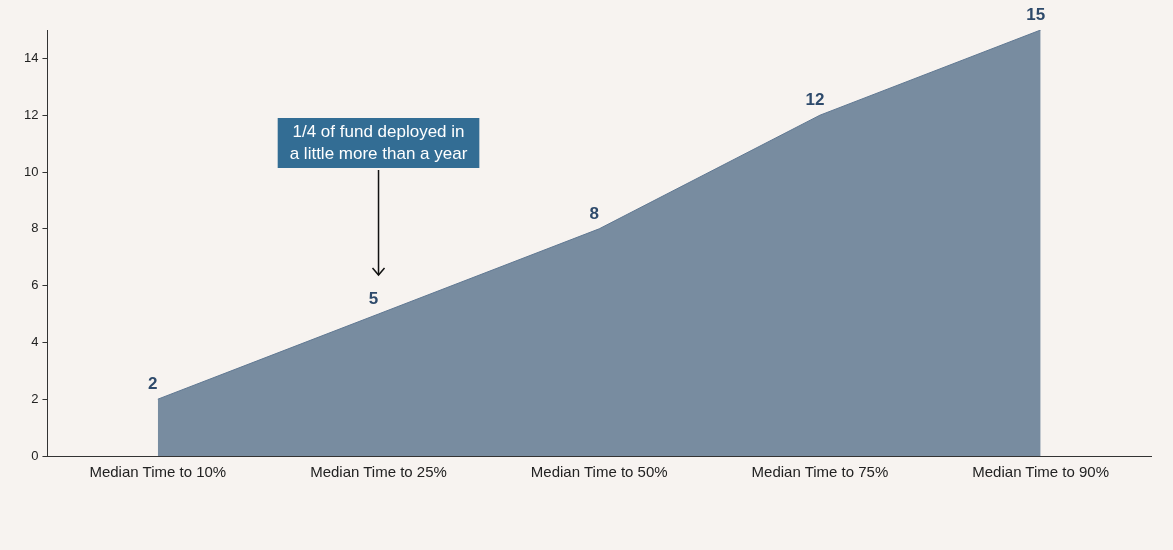 This screenshot has height=550, width=1173. Describe the element at coordinates (153, 384) in the screenshot. I see `data-label: 2` at that location.